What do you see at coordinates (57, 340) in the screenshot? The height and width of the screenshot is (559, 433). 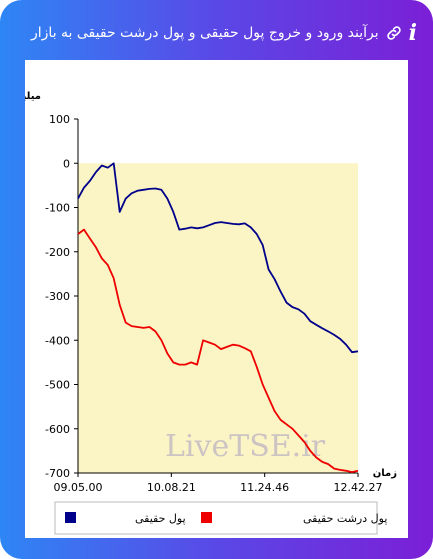 I see `y-tick-label: -400` at bounding box center [57, 340].